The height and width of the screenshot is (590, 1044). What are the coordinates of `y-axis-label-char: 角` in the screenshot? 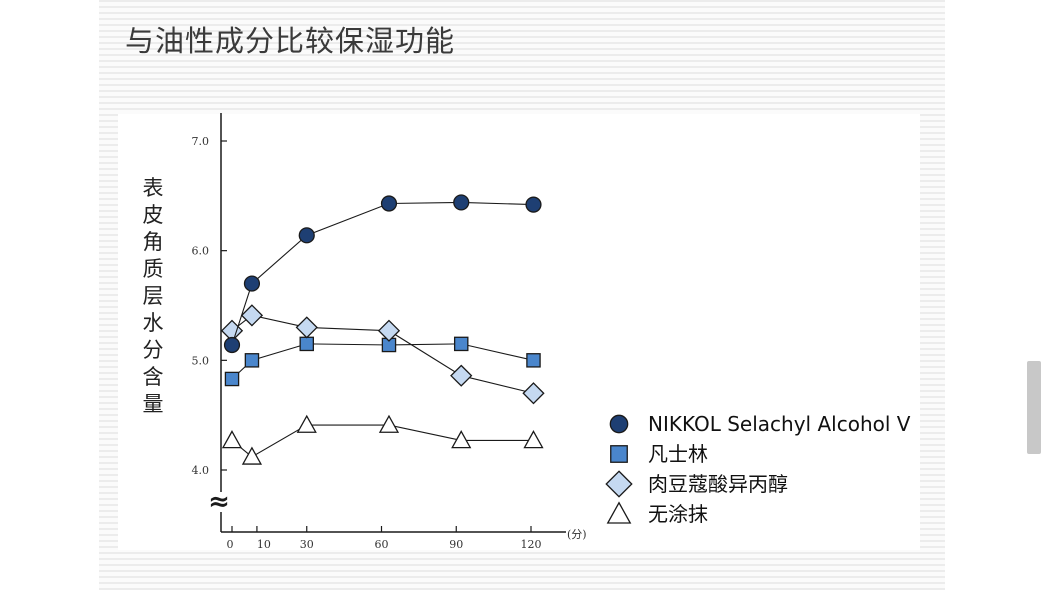 It's located at (153, 242).